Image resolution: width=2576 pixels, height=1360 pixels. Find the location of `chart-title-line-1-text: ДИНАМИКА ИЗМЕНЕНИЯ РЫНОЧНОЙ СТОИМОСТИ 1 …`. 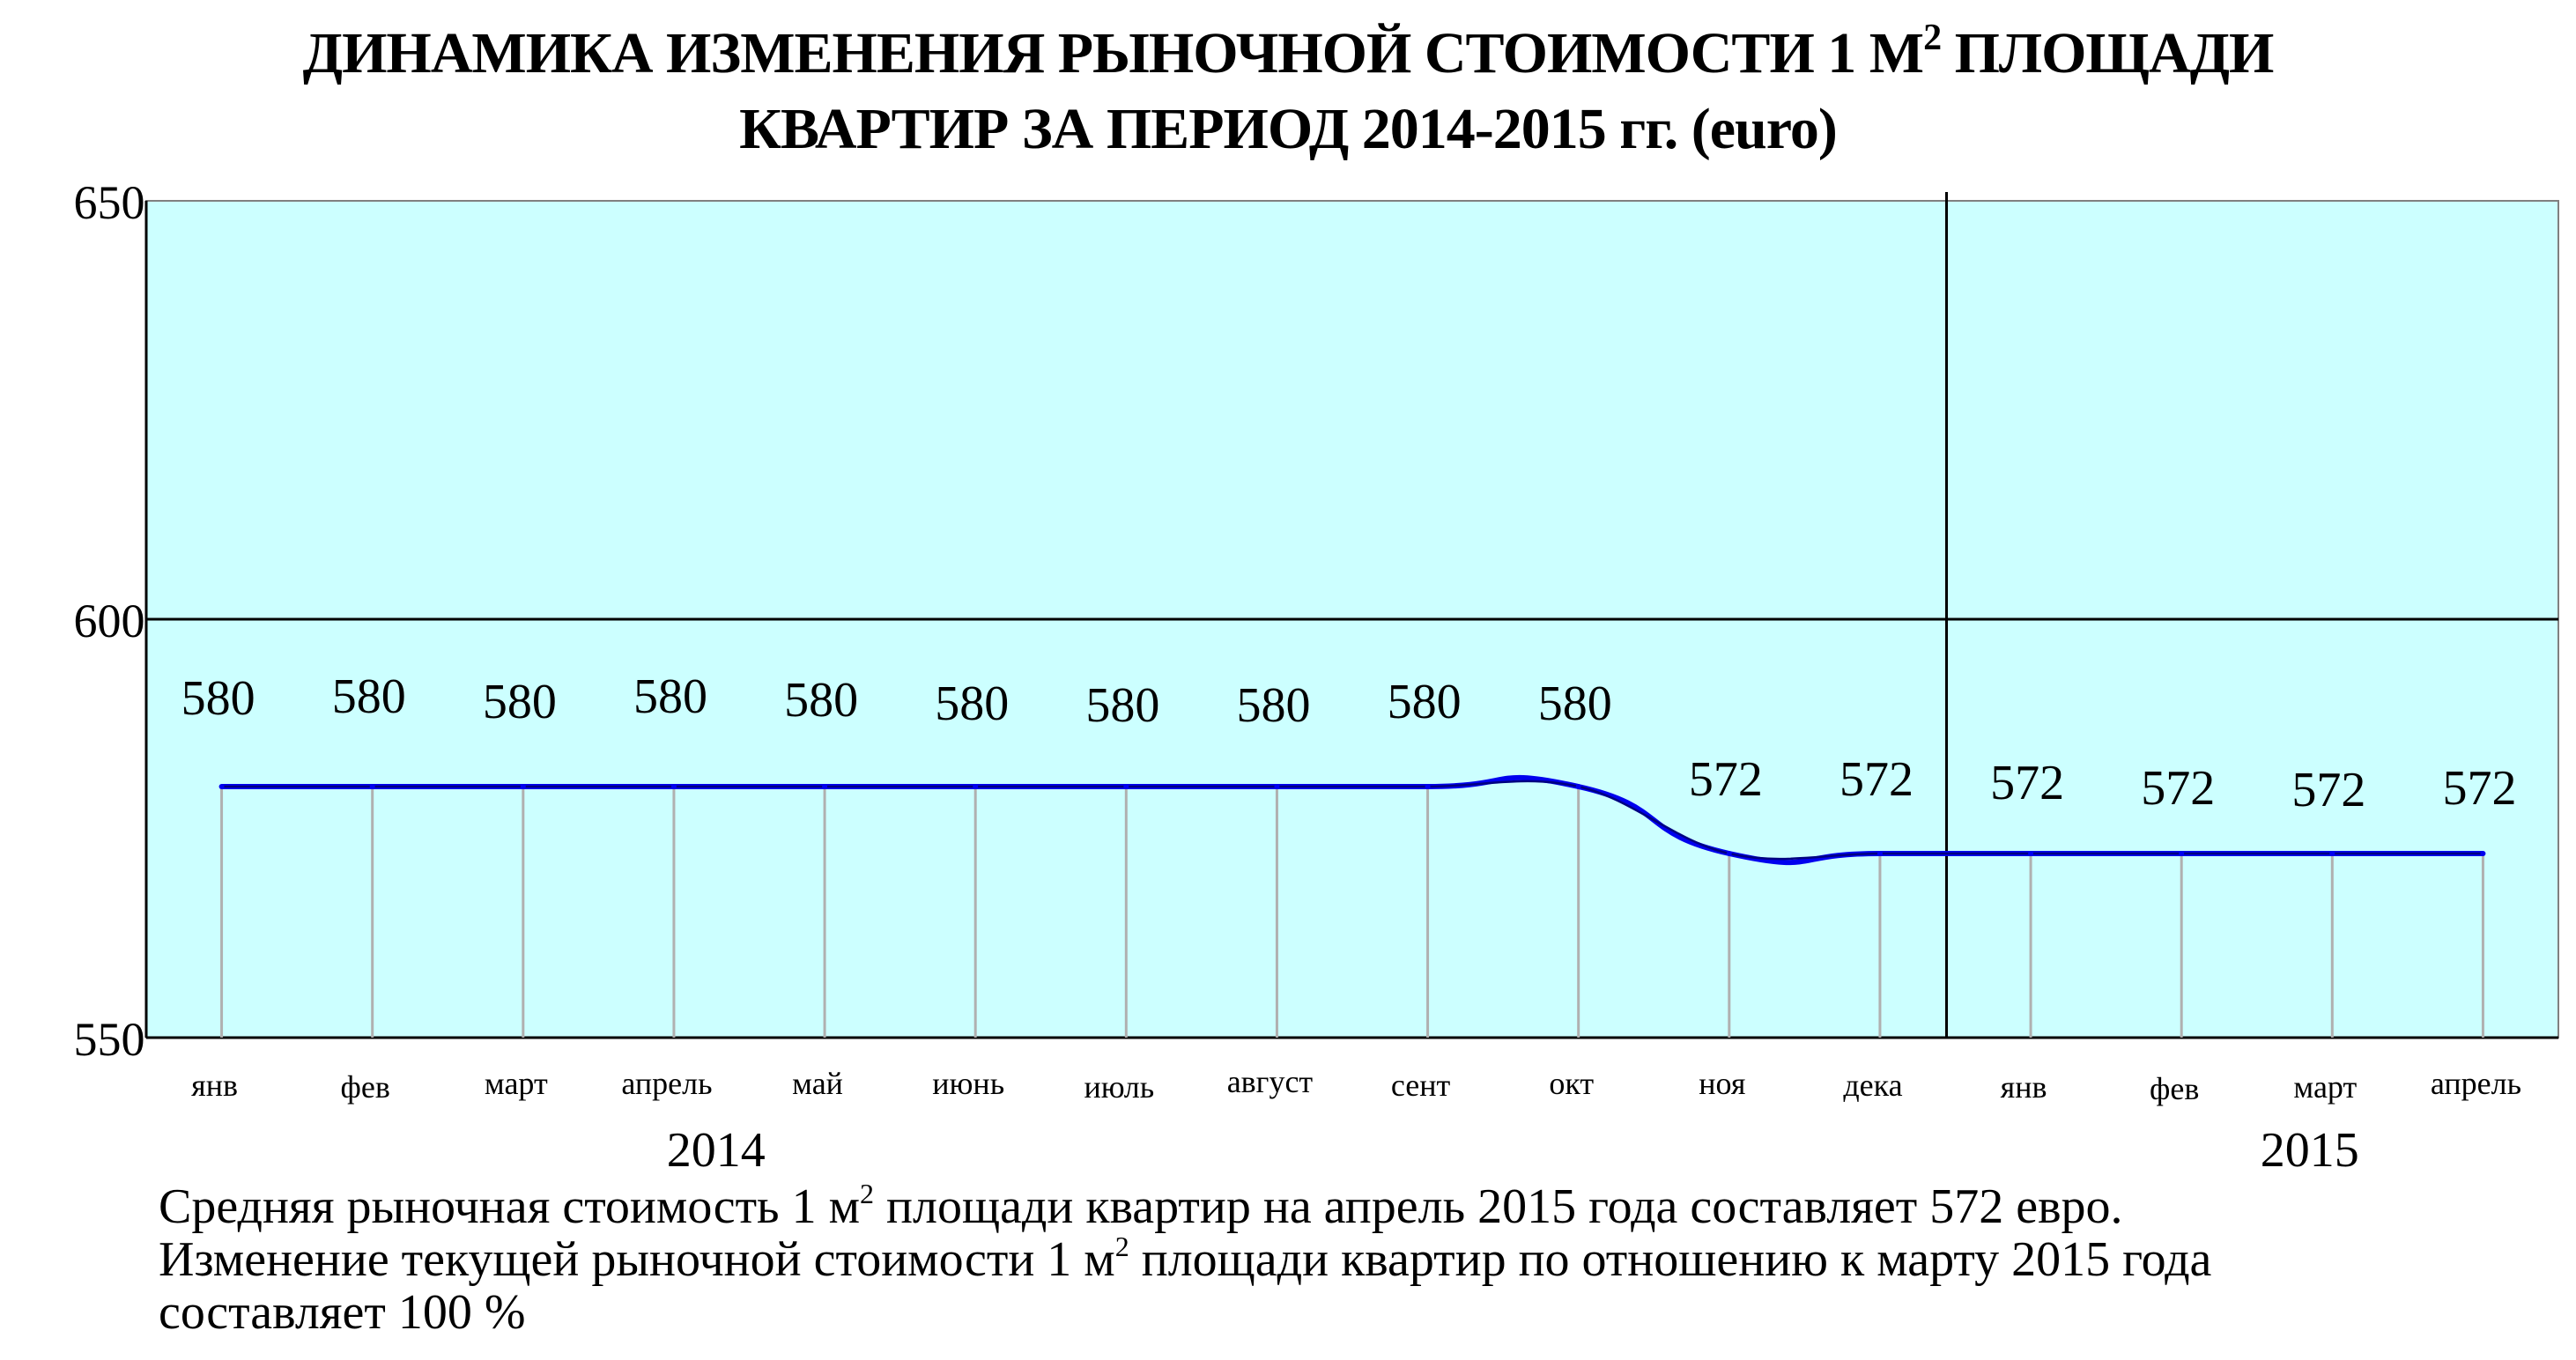

chart-title-line-1-text: ДИНАМИКА ИЗМЕНЕНИЯ РЫНОЧНОЙ СТОИМОСТИ 1 … is located at coordinates (1113, 53).